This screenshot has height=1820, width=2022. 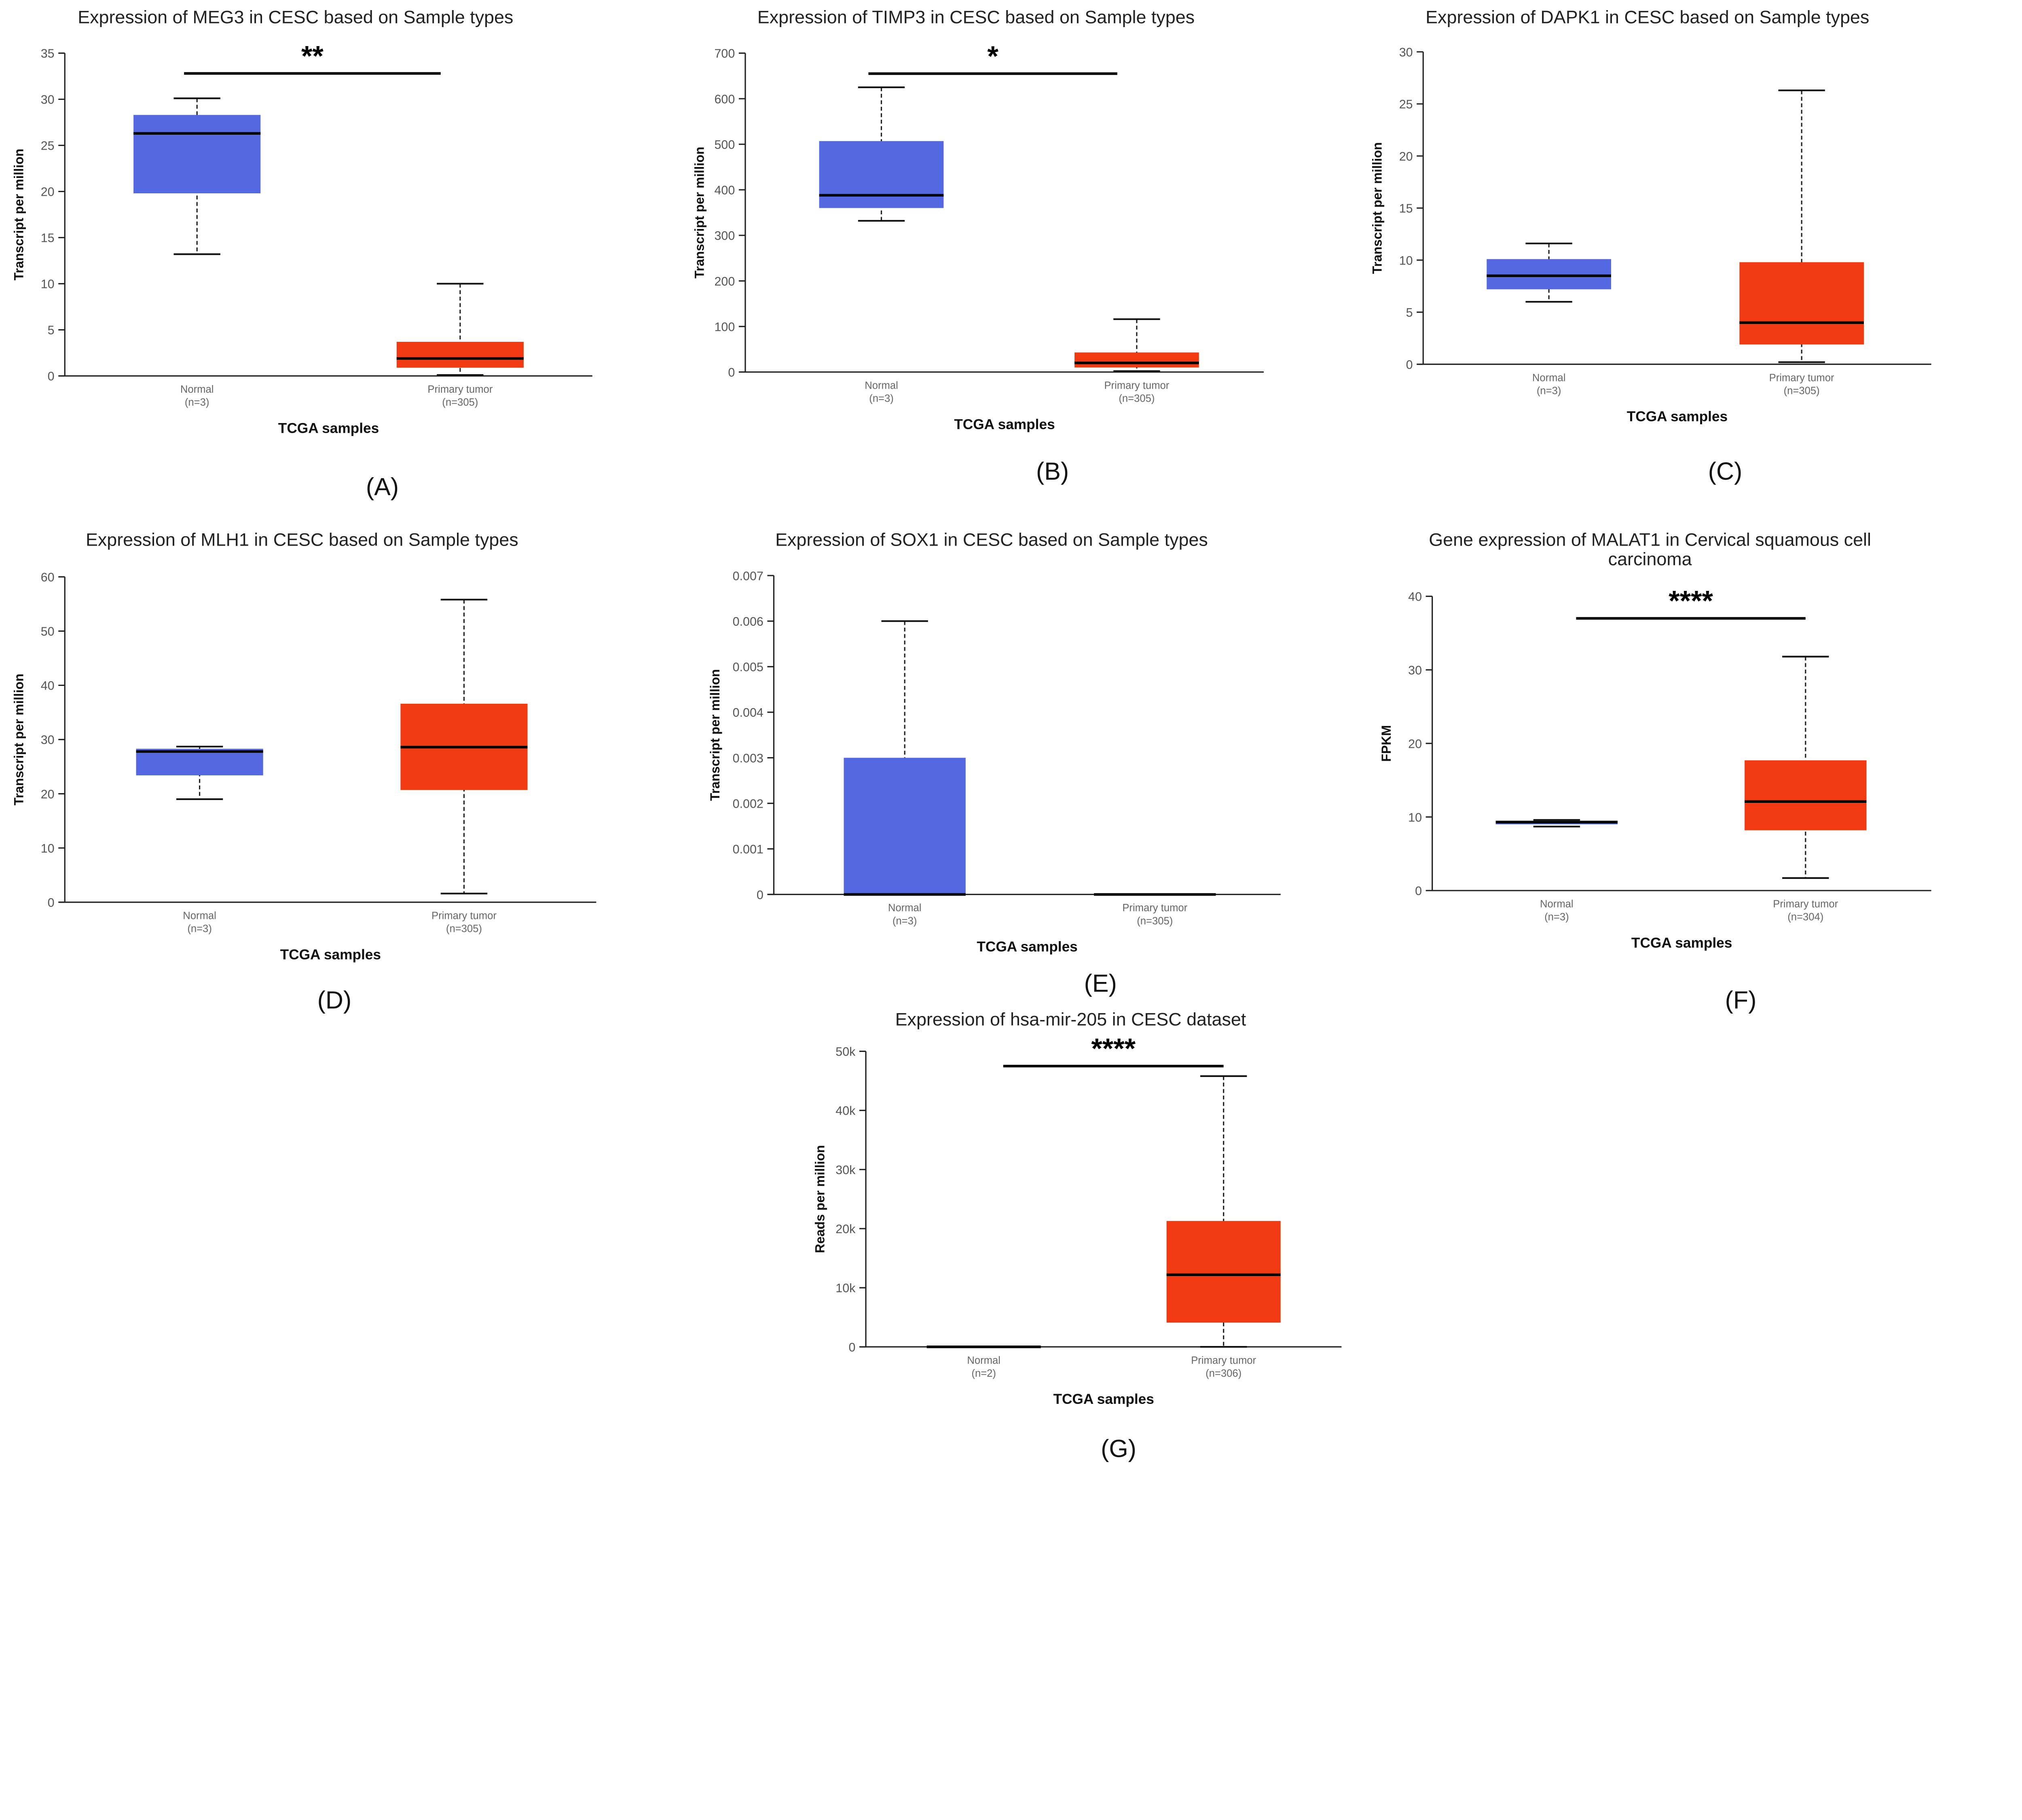 I want to click on y-tick-label: 100, so click(x=725, y=327).